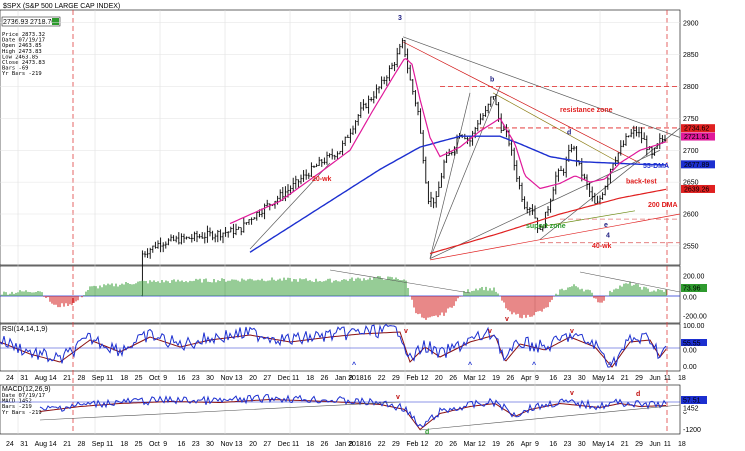 This screenshot has height=451, width=745. What do you see at coordinates (548, 221) in the screenshot?
I see `dma200-line` at bounding box center [548, 221].